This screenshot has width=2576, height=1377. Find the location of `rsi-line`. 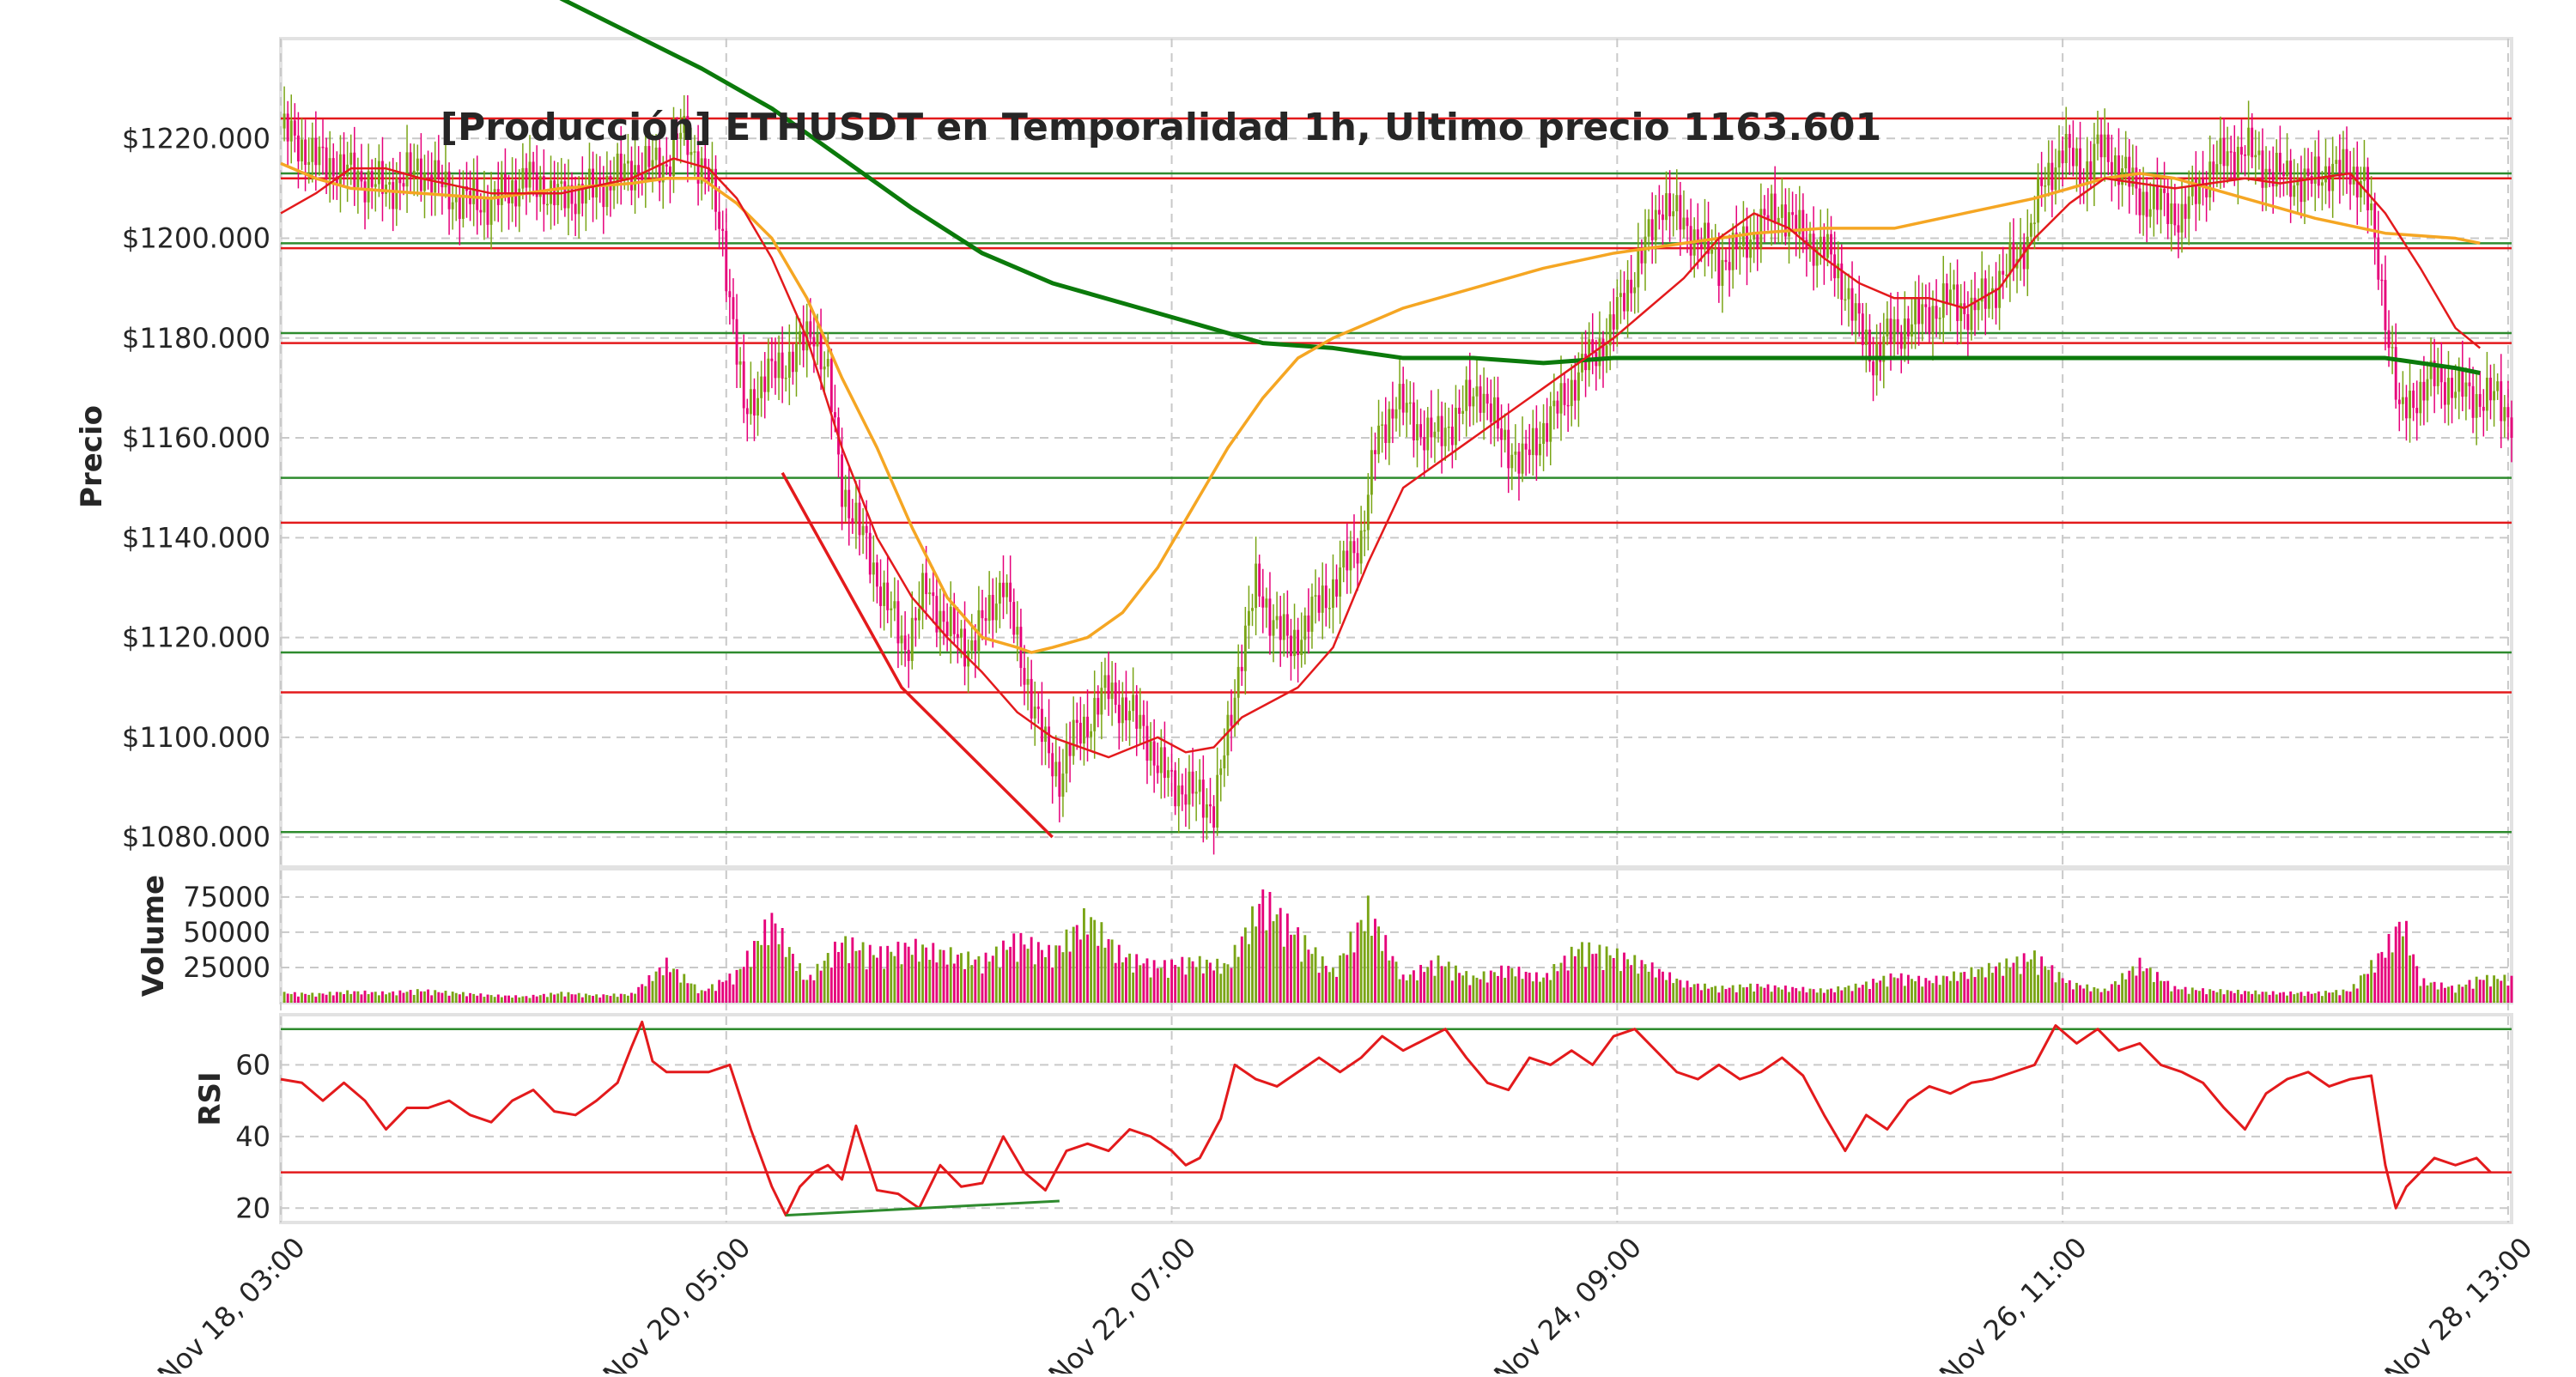

rsi-line is located at coordinates (1386, 1118).